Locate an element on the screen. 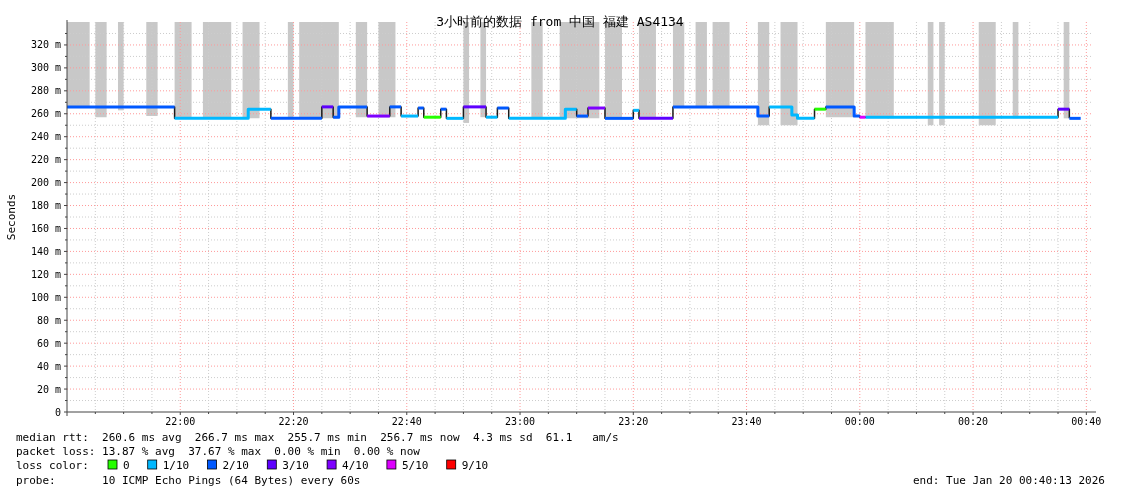 This screenshot has width=1121, height=494. x-tick-label: 22:00 is located at coordinates (180, 421).